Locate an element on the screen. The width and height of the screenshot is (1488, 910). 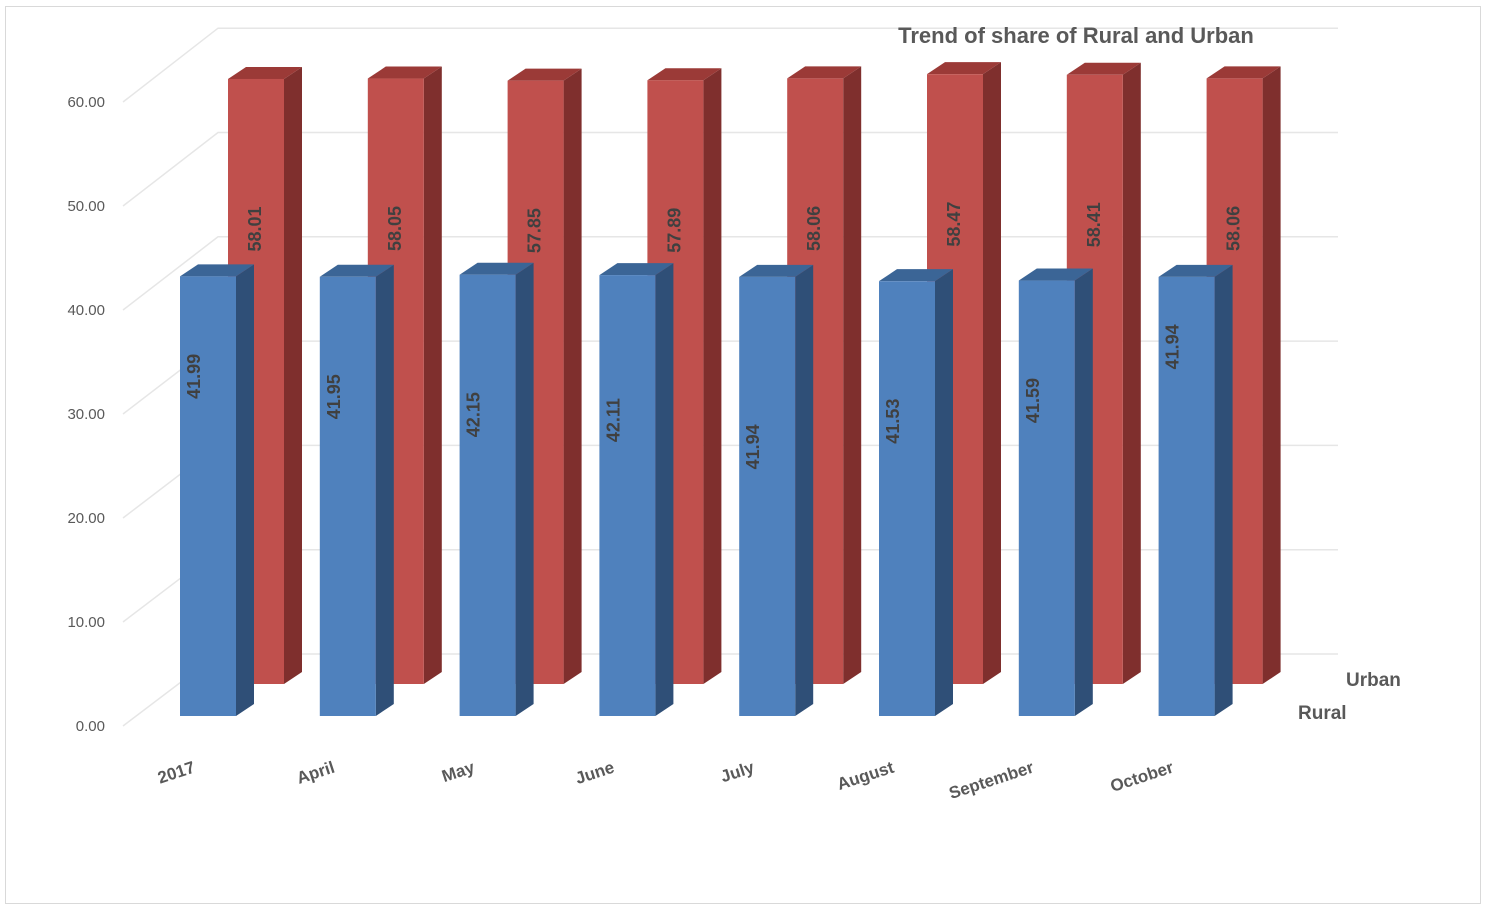
rural-data-label: 41.53 is located at coordinates (893, 421).